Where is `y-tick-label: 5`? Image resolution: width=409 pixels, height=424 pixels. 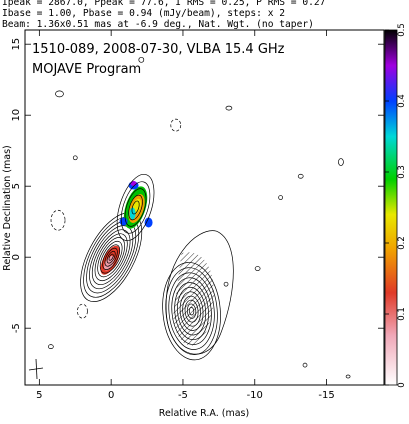 y-tick-label: 5 is located at coordinates (16, 186).